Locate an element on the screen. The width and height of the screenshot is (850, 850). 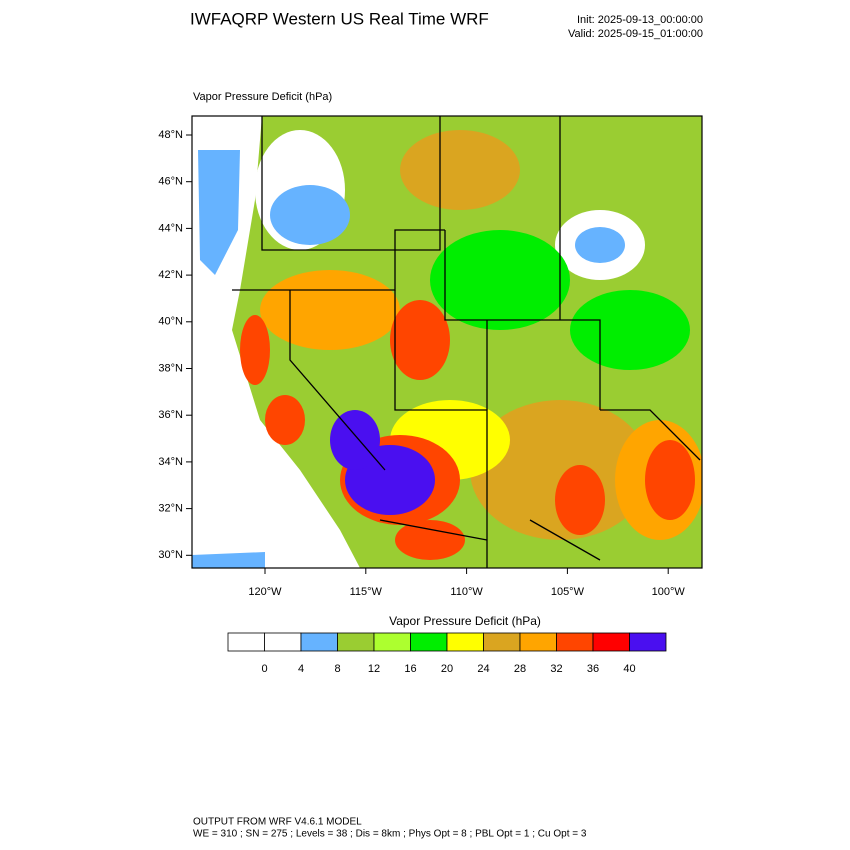
colorbar-label: 40 is located at coordinates (629, 669).